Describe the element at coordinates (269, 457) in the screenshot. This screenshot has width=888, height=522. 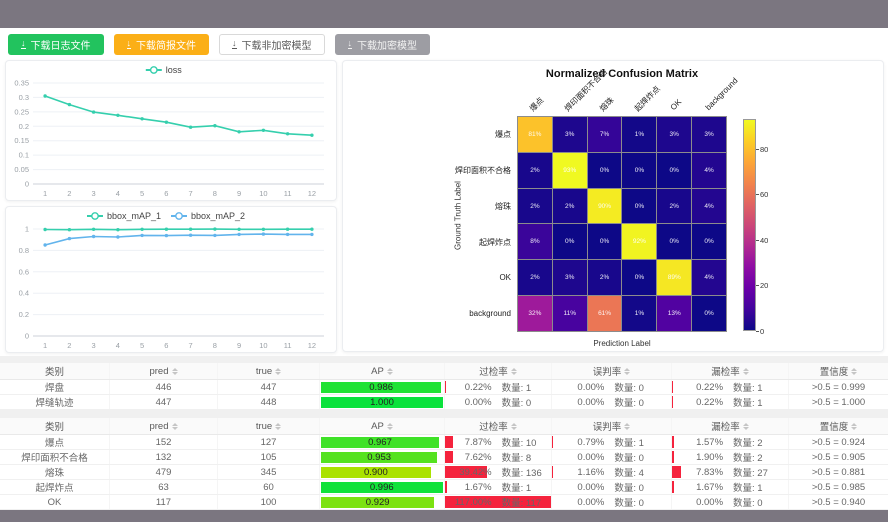
I see `true-cell: 105` at that location.